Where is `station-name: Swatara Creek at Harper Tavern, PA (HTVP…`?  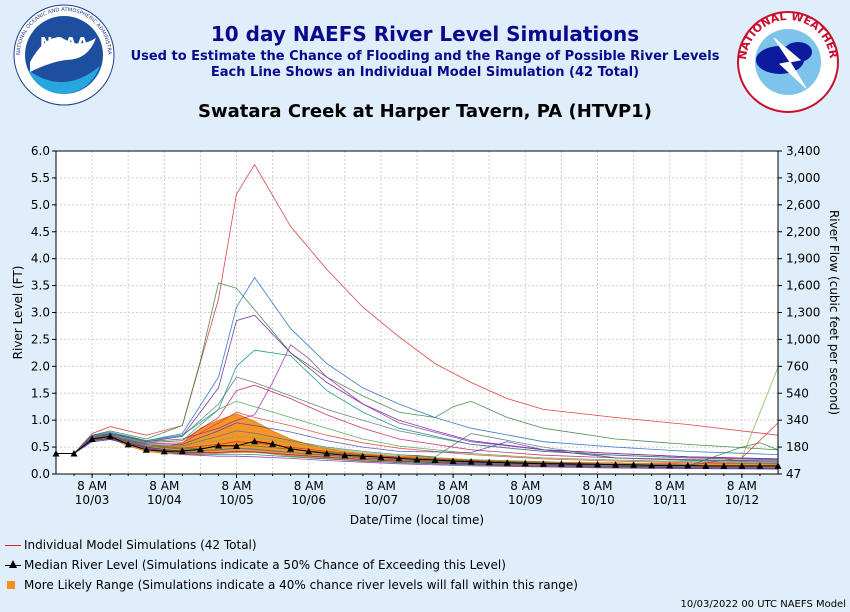 station-name: Swatara Creek at Harper Tavern, PA (HTVP… is located at coordinates (425, 111).